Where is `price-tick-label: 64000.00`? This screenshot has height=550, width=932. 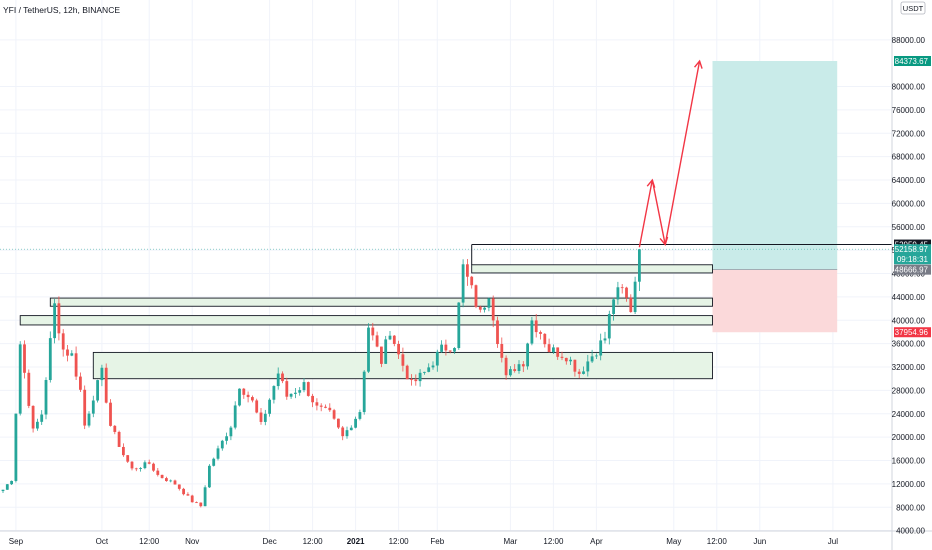
price-tick-label: 64000.00 is located at coordinates (909, 180).